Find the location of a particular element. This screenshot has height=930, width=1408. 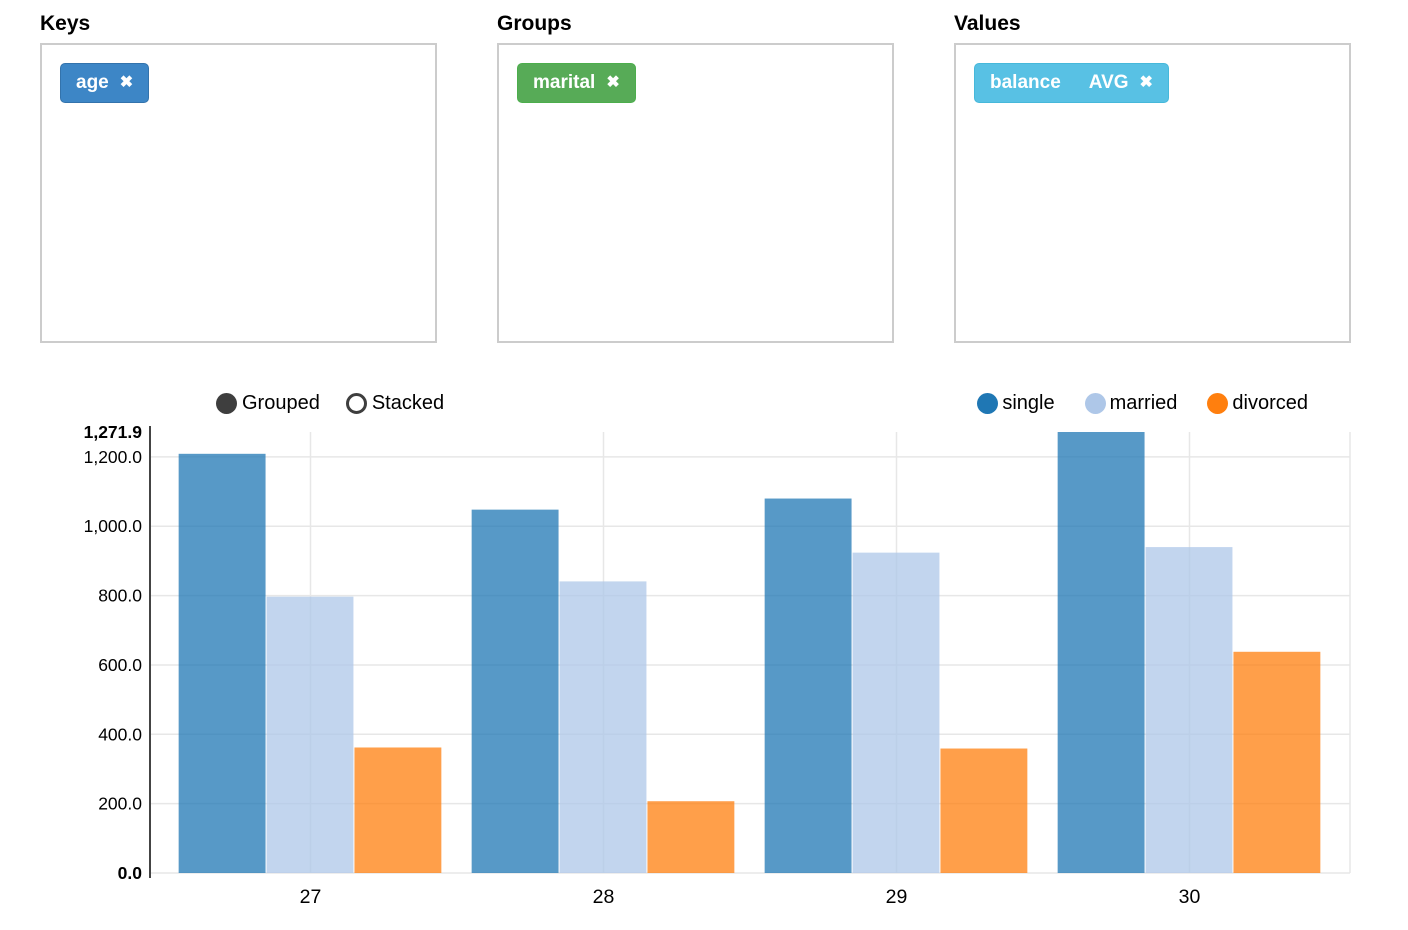

legend-item-divorced: divorced is located at coordinates (1257, 403).